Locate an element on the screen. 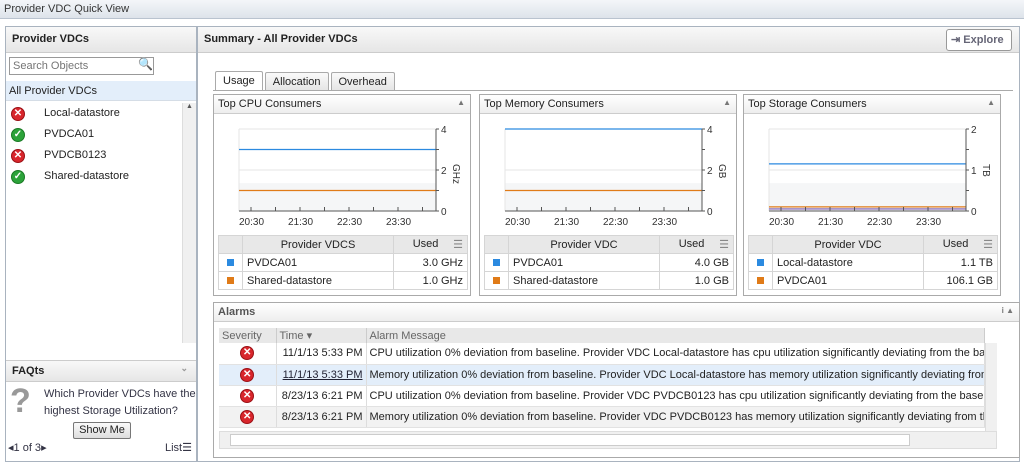 Image resolution: width=1024 pixels, height=466 pixels. tab-overhead: Overhead is located at coordinates (362, 81).